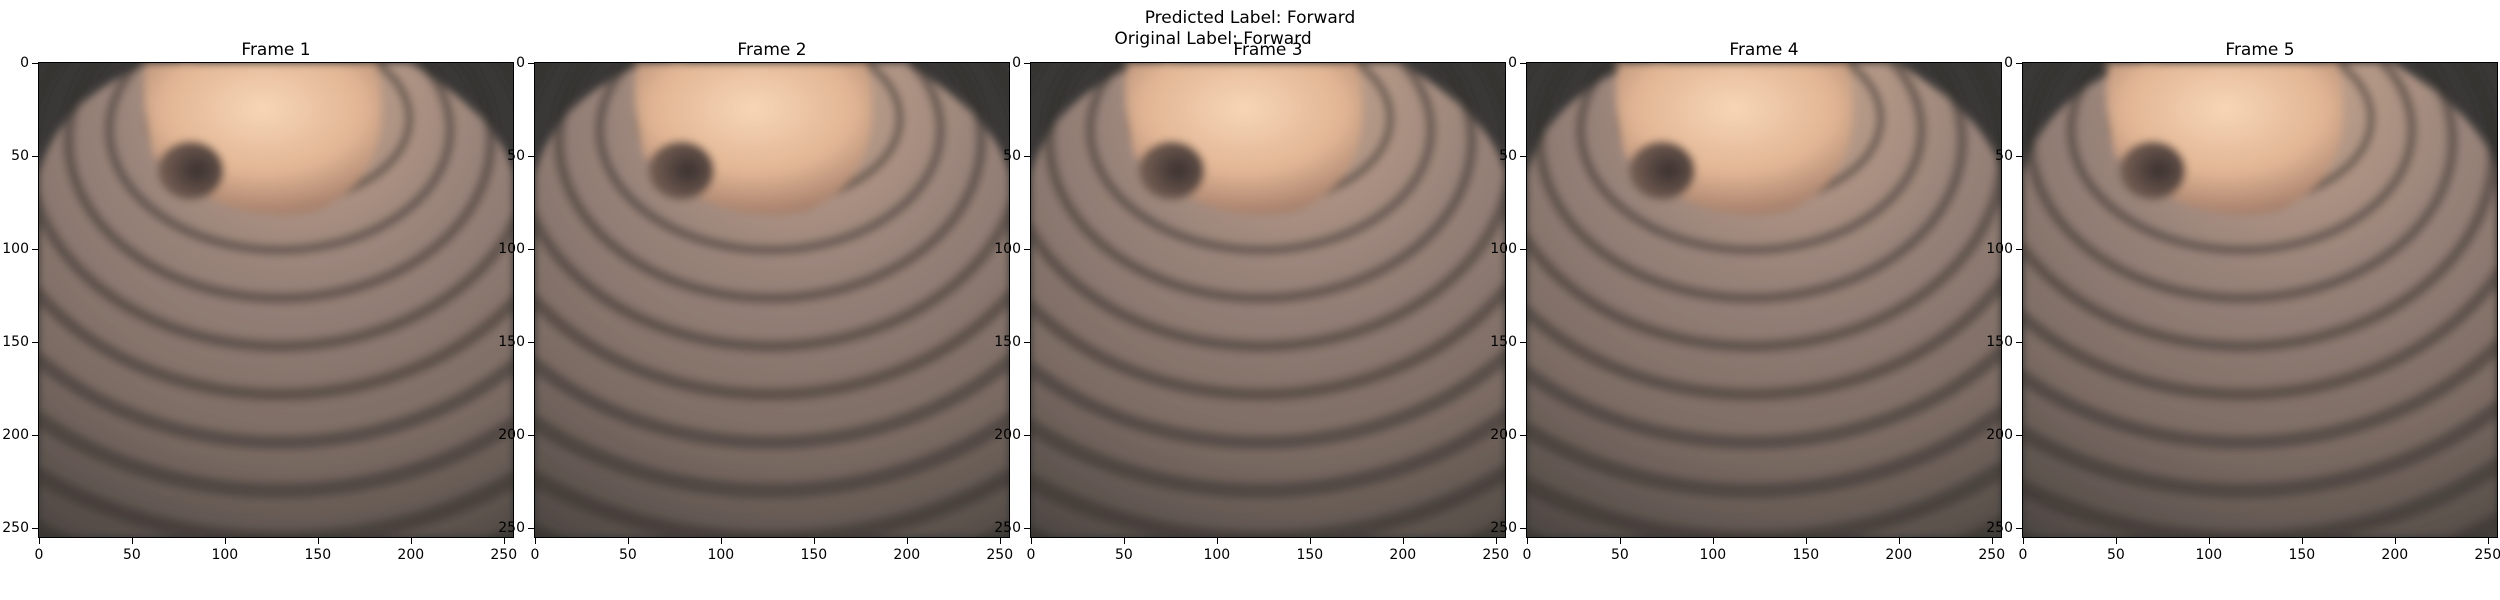 This screenshot has width=2500, height=600. I want to click on y-tick-label: 0, so click(24, 62).